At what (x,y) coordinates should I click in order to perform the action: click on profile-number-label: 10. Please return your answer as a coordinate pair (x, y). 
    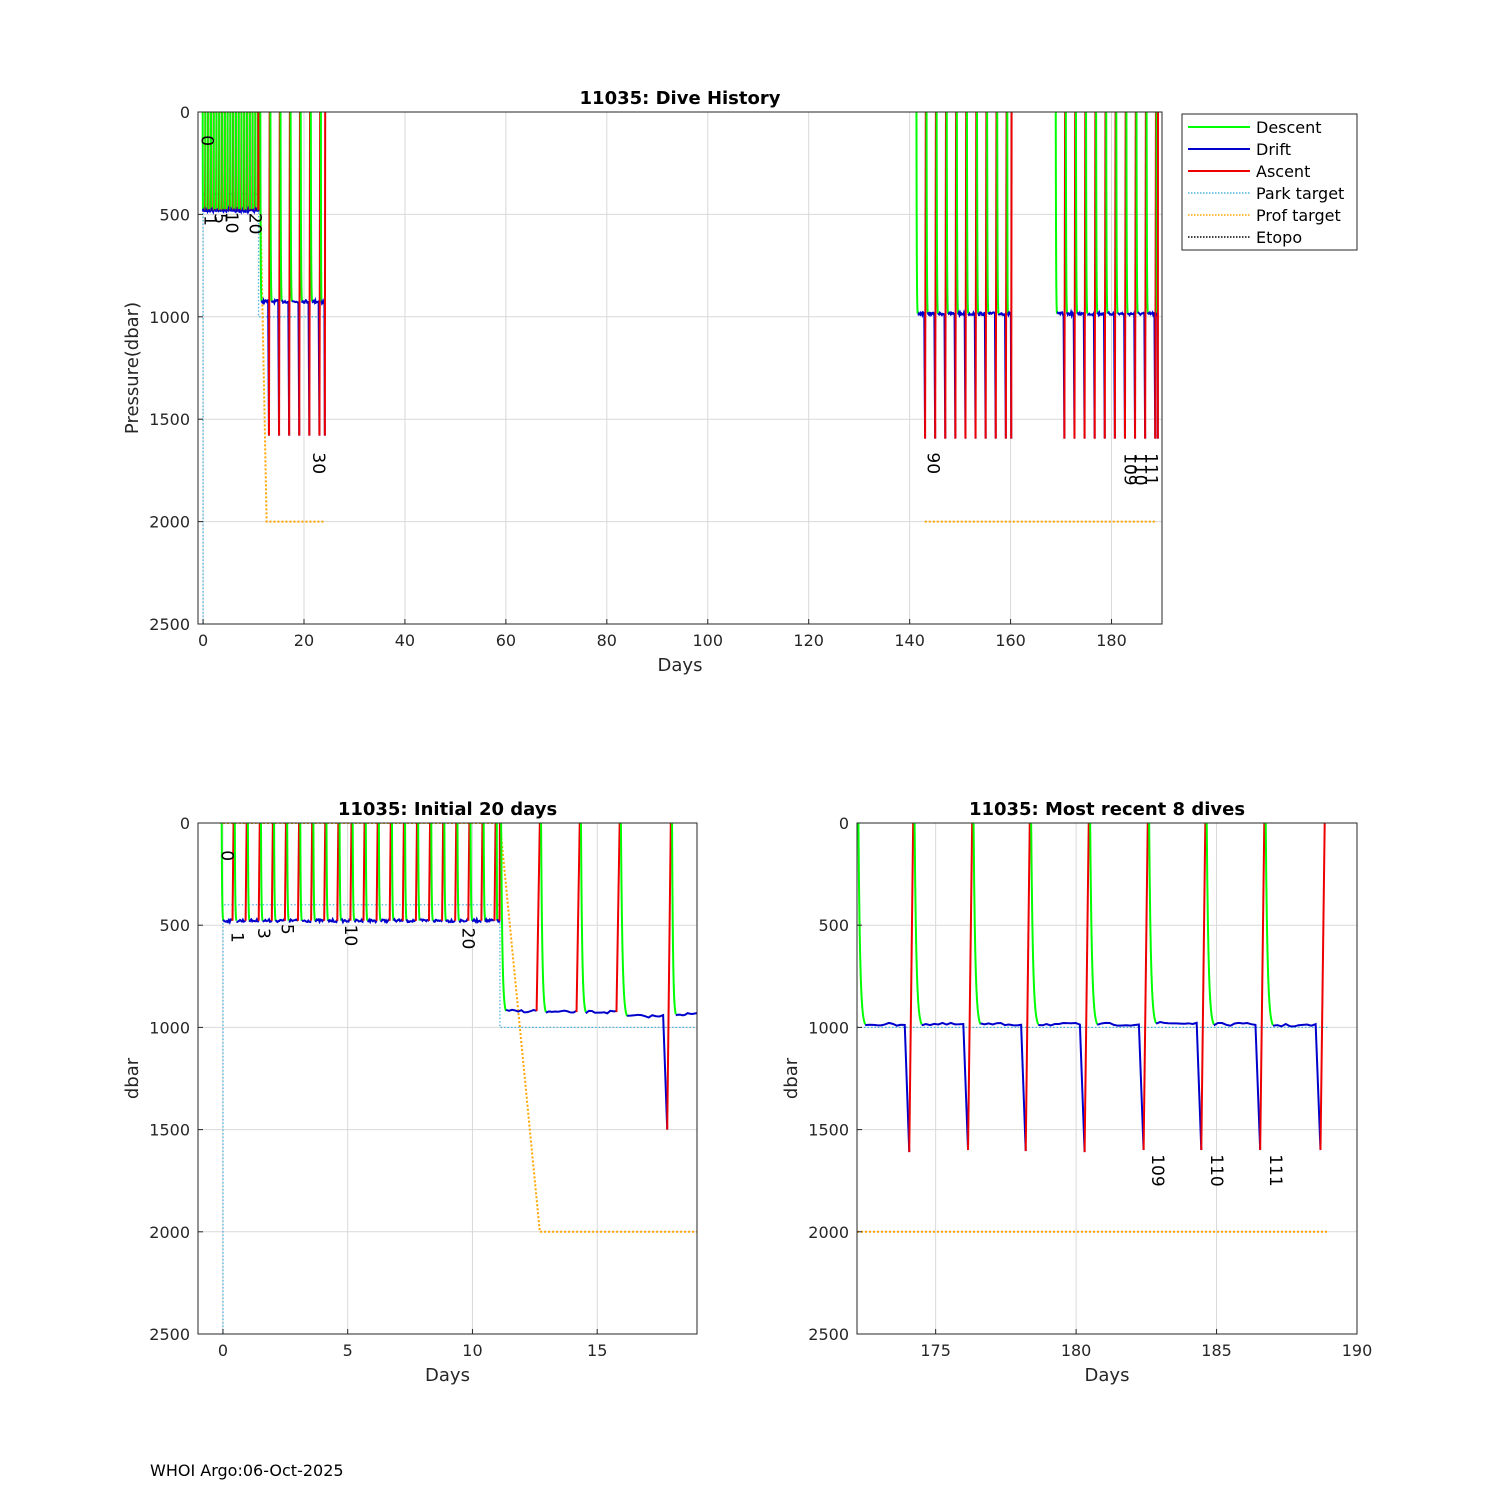
    Looking at the image, I should click on (350, 936).